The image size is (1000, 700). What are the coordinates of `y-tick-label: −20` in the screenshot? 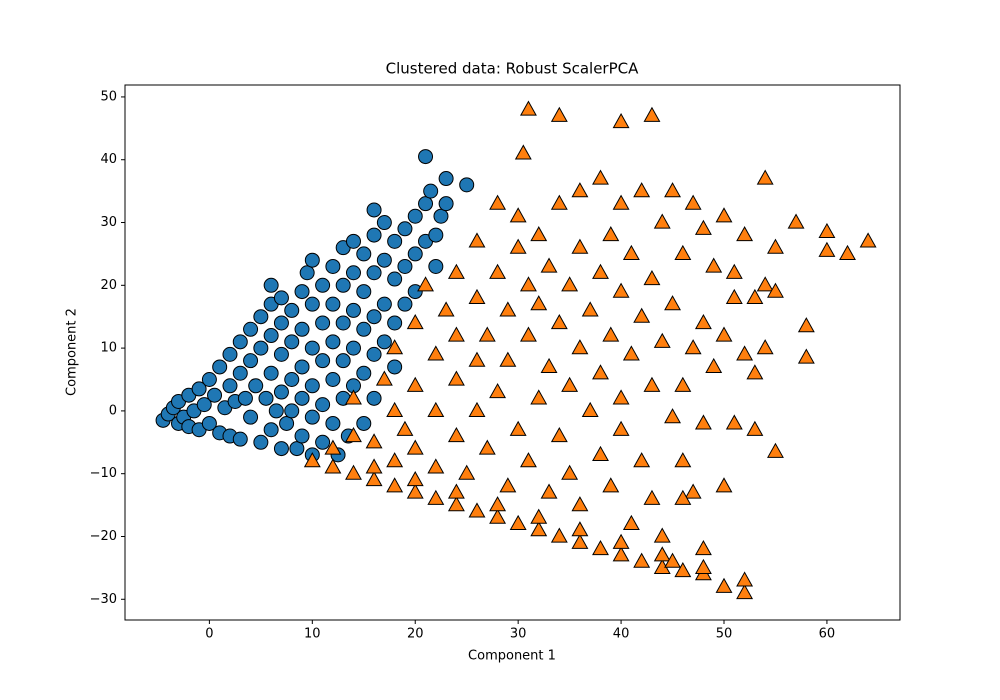 It's located at (103, 536).